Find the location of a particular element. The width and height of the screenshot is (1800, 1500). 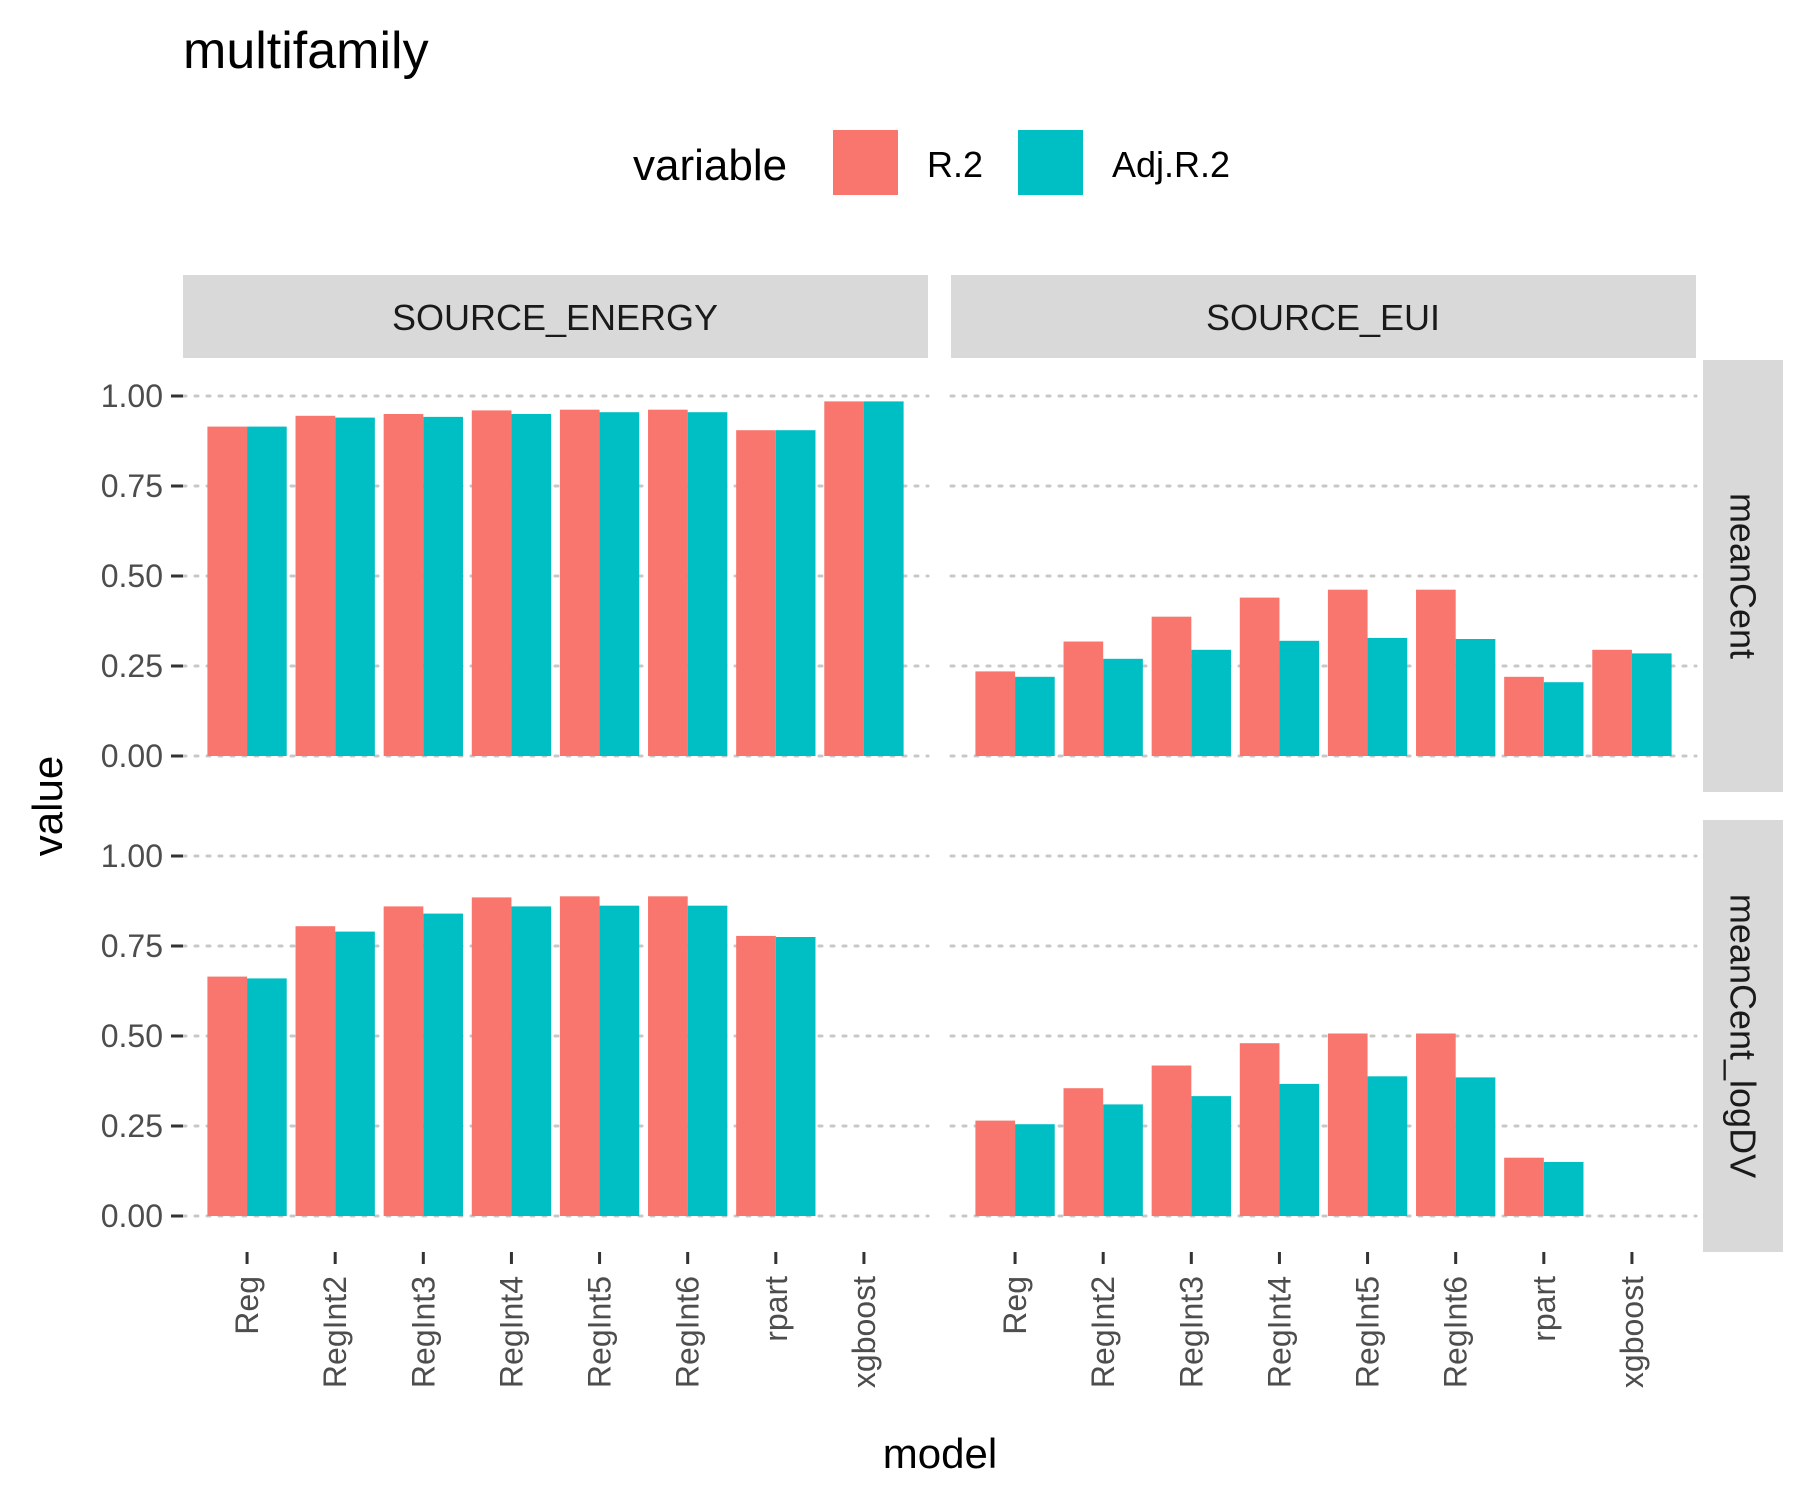

y-axis-title: value is located at coordinates (47, 806).